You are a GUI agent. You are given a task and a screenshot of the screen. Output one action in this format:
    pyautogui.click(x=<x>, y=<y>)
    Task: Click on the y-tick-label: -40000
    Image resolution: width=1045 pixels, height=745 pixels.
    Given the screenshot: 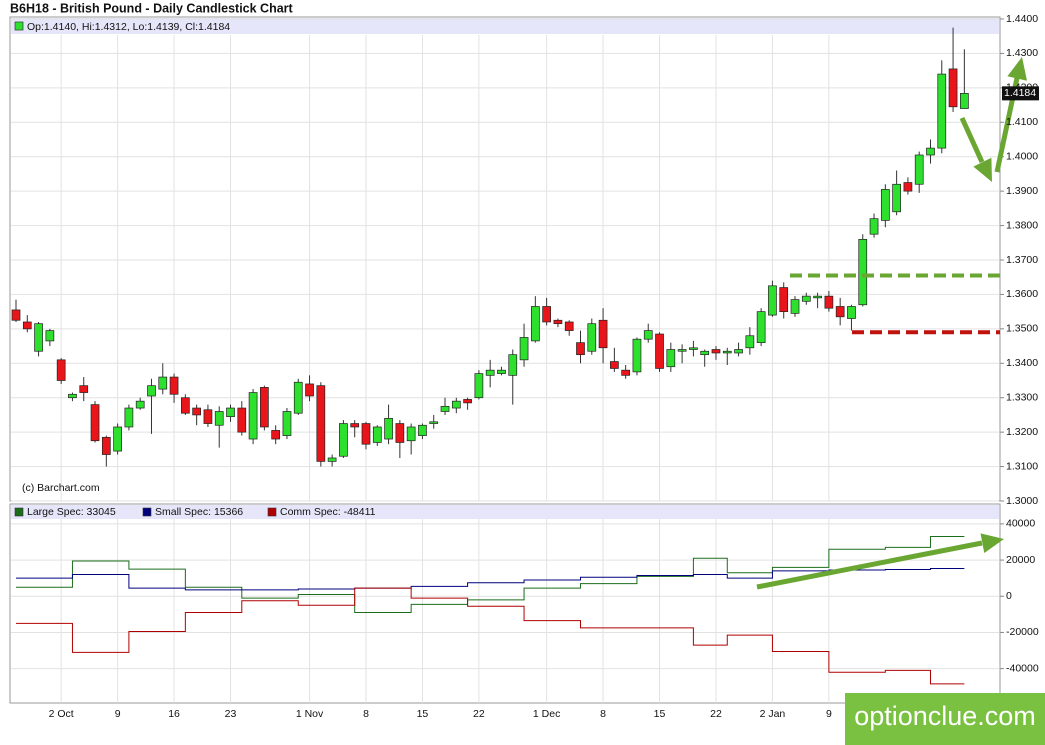 What is the action you would take?
    pyautogui.click(x=1022, y=668)
    